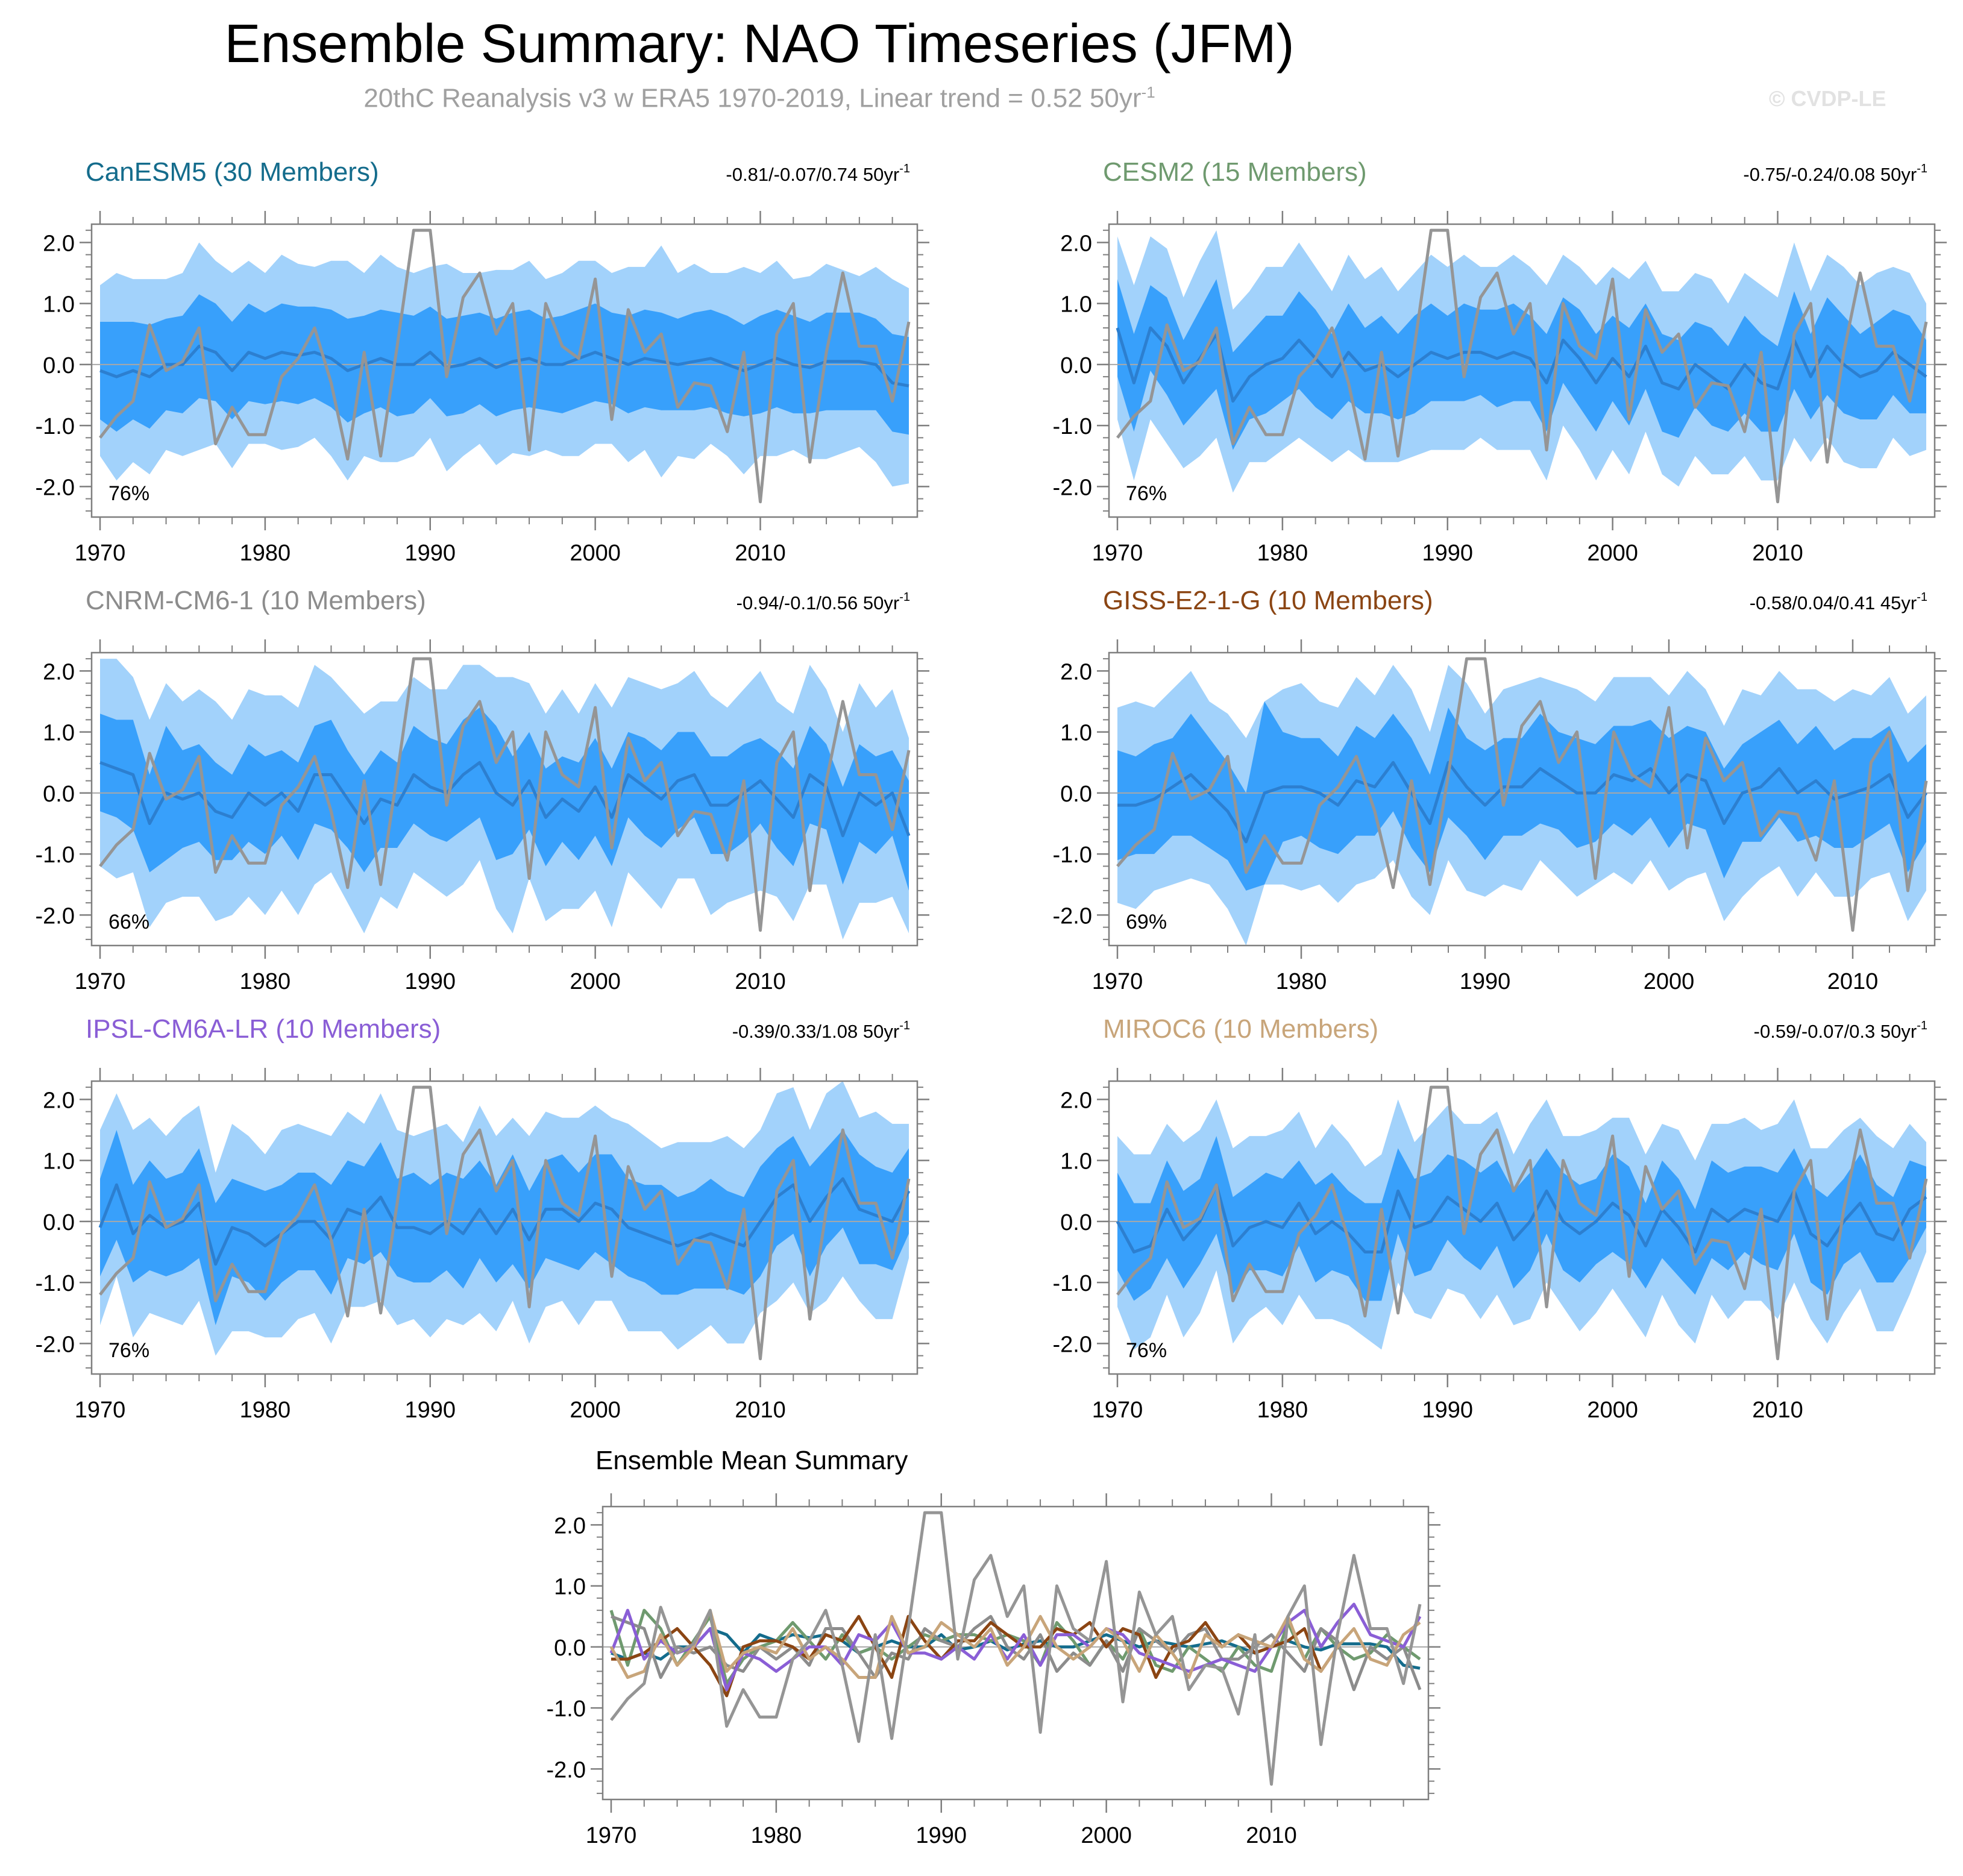 Image resolution: width=1963 pixels, height=1876 pixels. I want to click on trend-value: -0.94/-0.1/0.56 50yr, so click(818, 602).